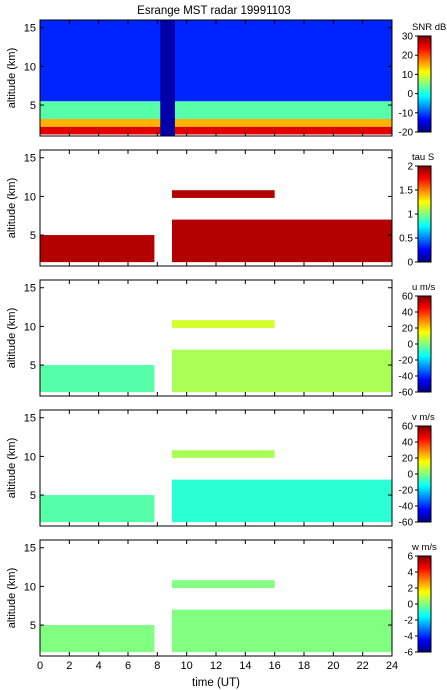  What do you see at coordinates (187, 666) in the screenshot?
I see `x-tick-label: 10` at bounding box center [187, 666].